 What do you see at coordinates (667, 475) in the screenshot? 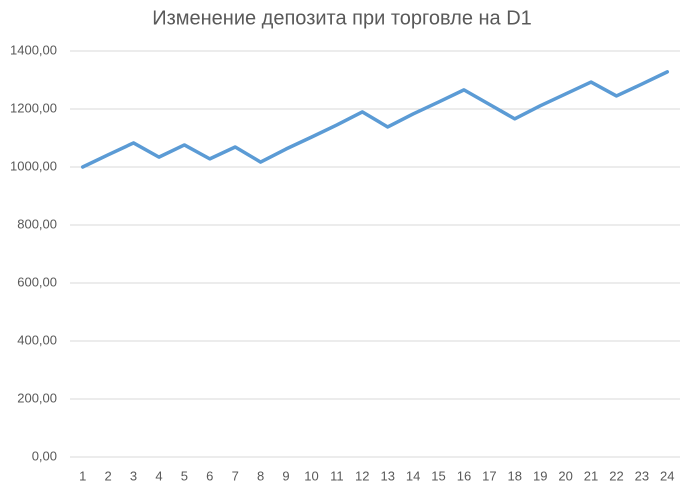
I see `x-tick-label: 24` at bounding box center [667, 475].